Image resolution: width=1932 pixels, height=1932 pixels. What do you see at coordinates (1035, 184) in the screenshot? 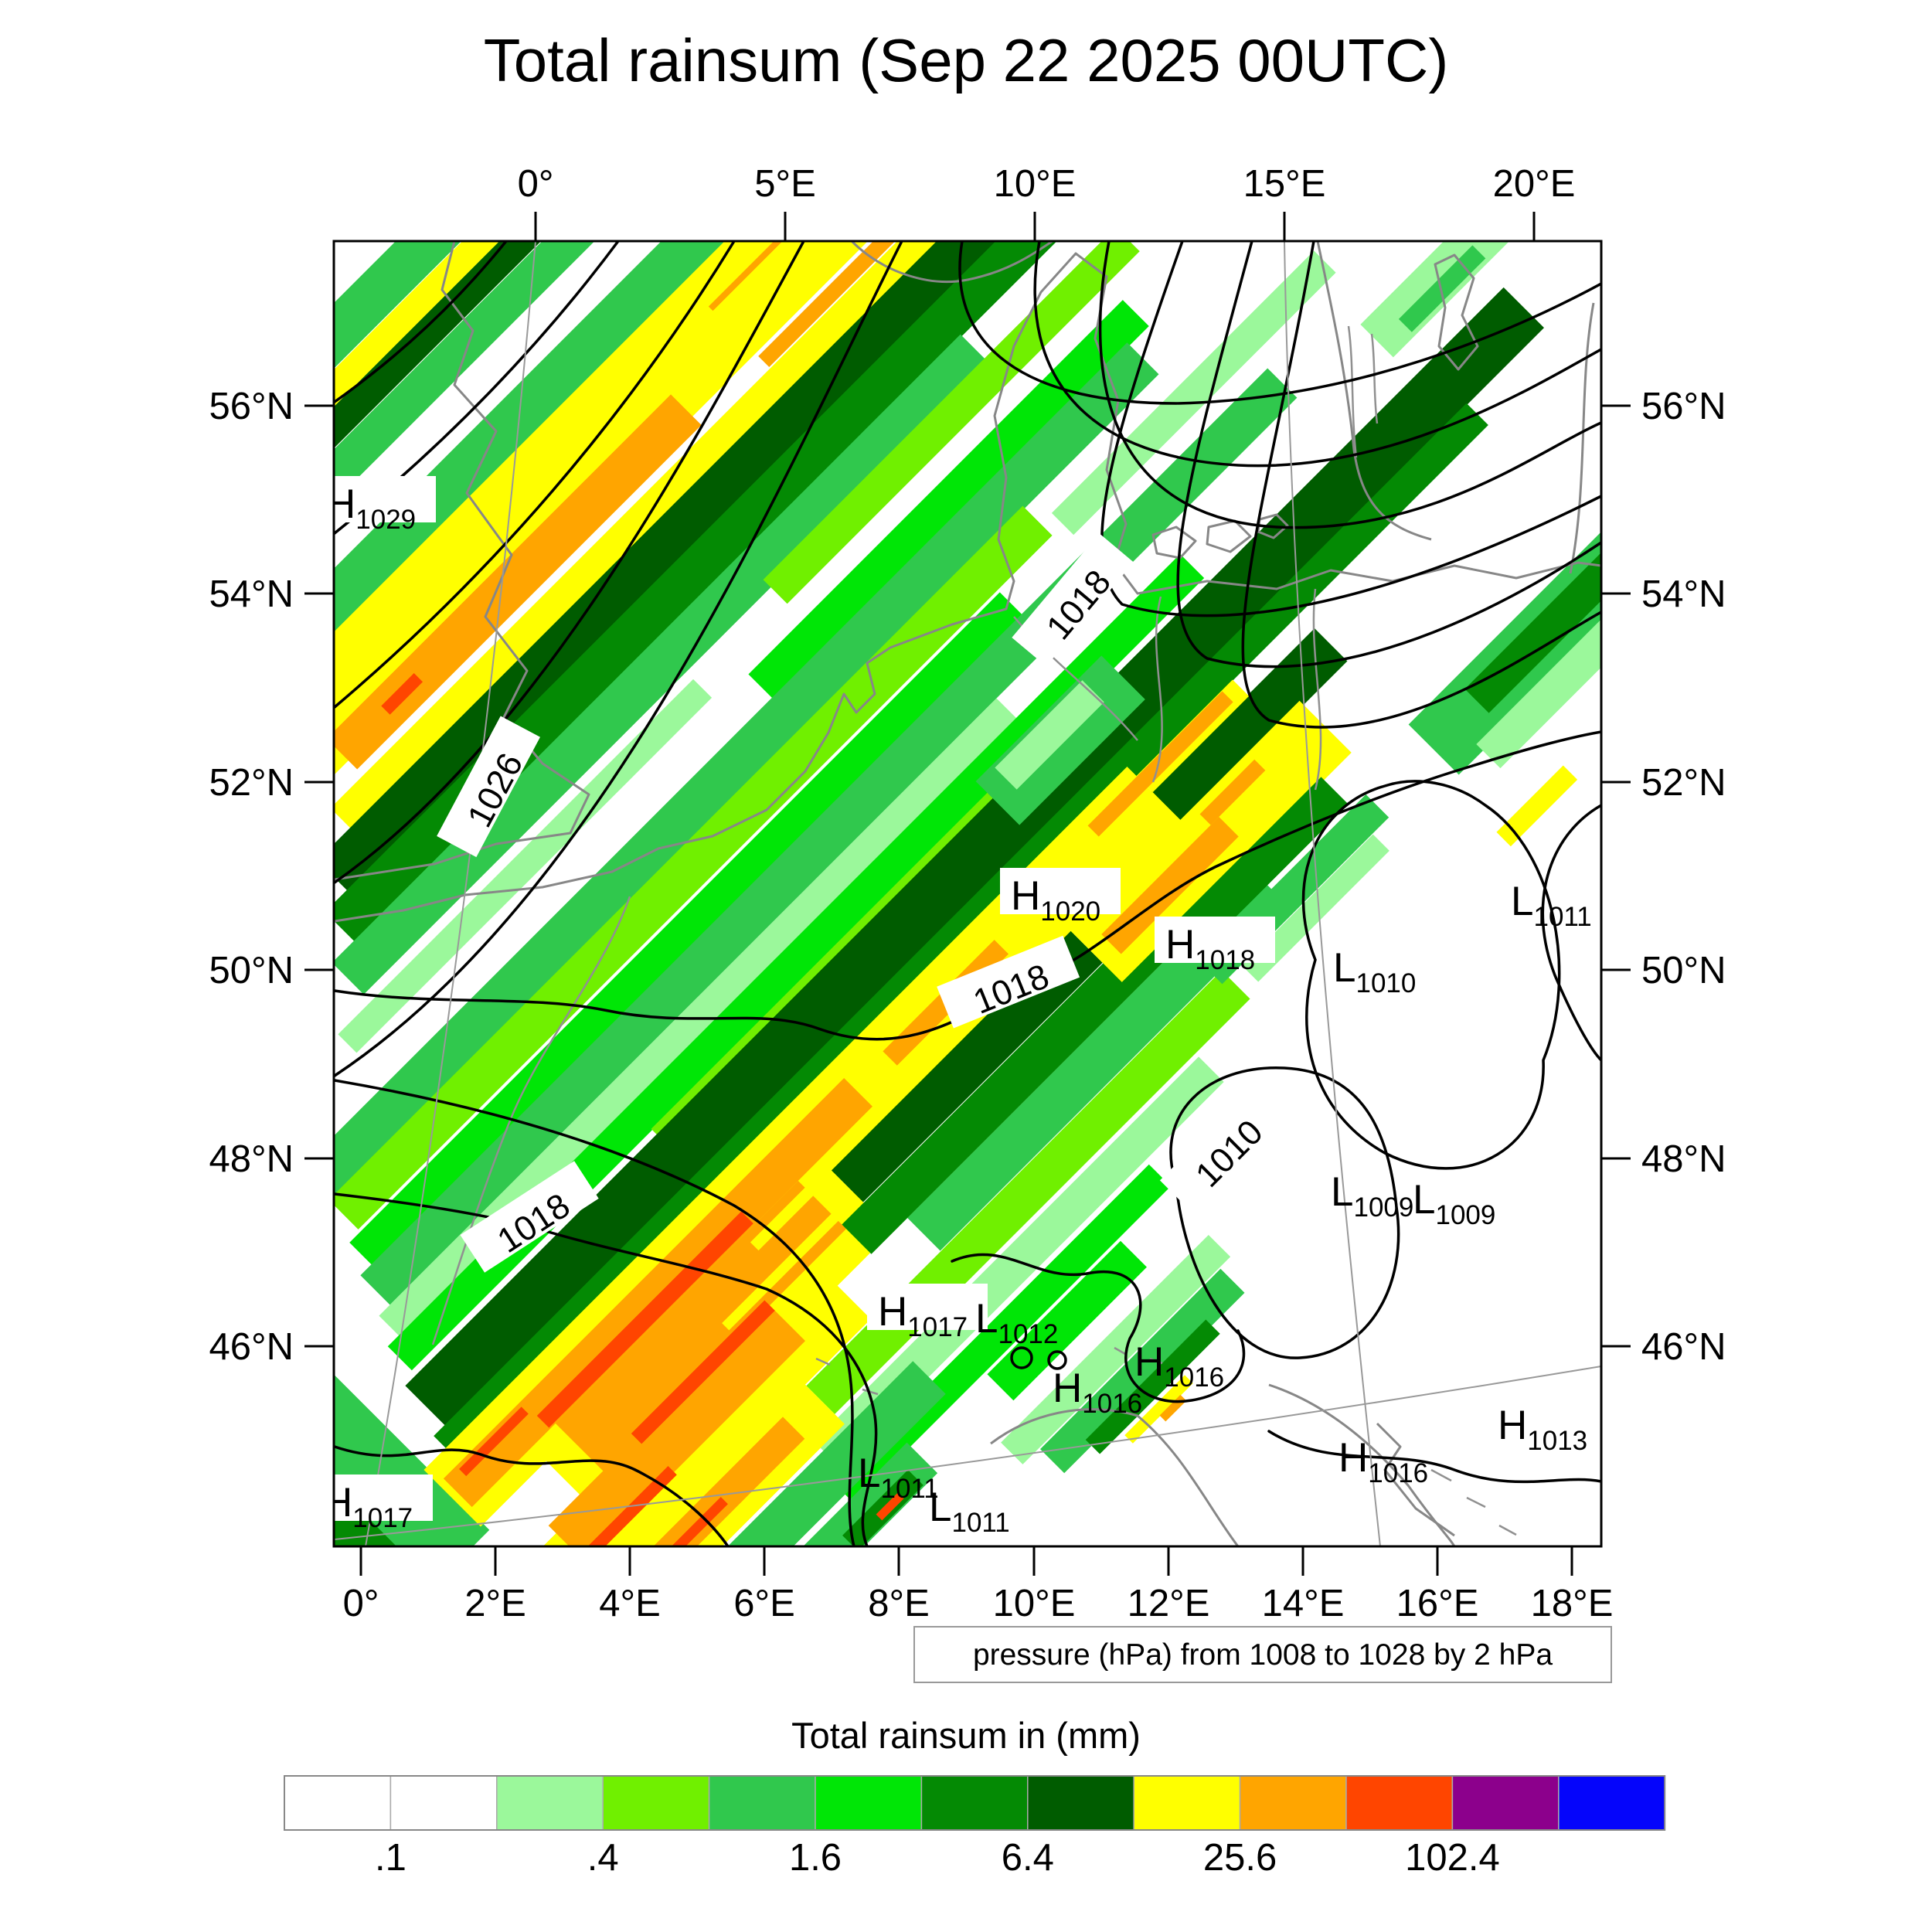
I see `top-axis-label: 10°E` at bounding box center [1035, 184].